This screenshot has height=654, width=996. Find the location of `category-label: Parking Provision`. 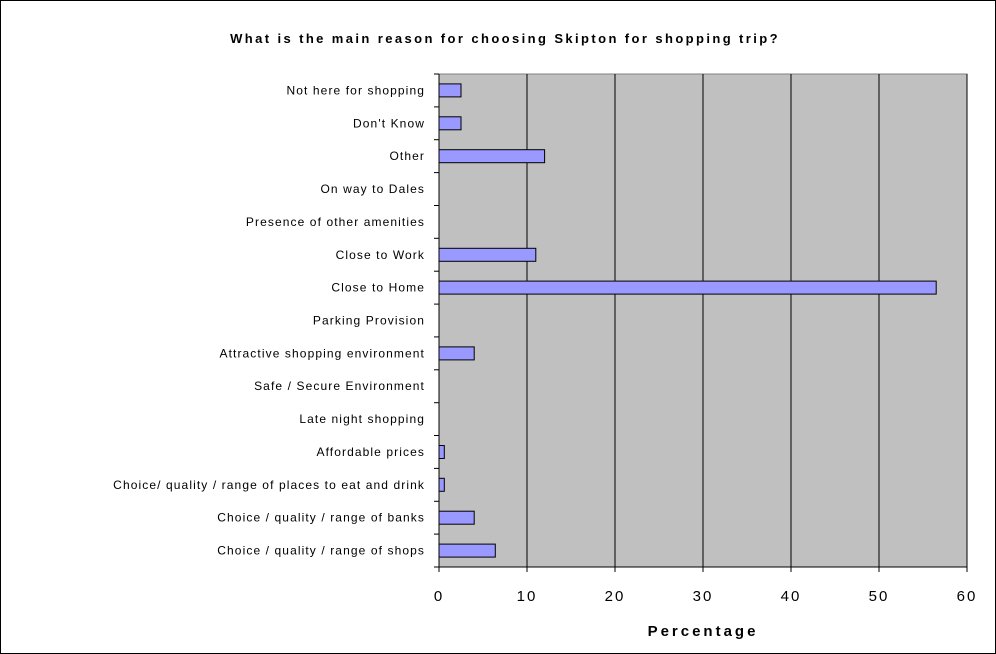

category-label: Parking Provision is located at coordinates (369, 321).